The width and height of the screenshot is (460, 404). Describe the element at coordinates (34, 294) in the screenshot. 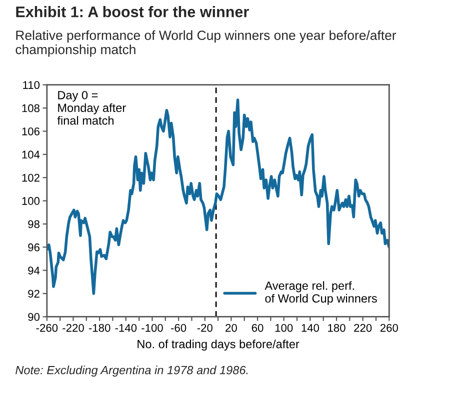

I see `y-tick-label: 92` at that location.